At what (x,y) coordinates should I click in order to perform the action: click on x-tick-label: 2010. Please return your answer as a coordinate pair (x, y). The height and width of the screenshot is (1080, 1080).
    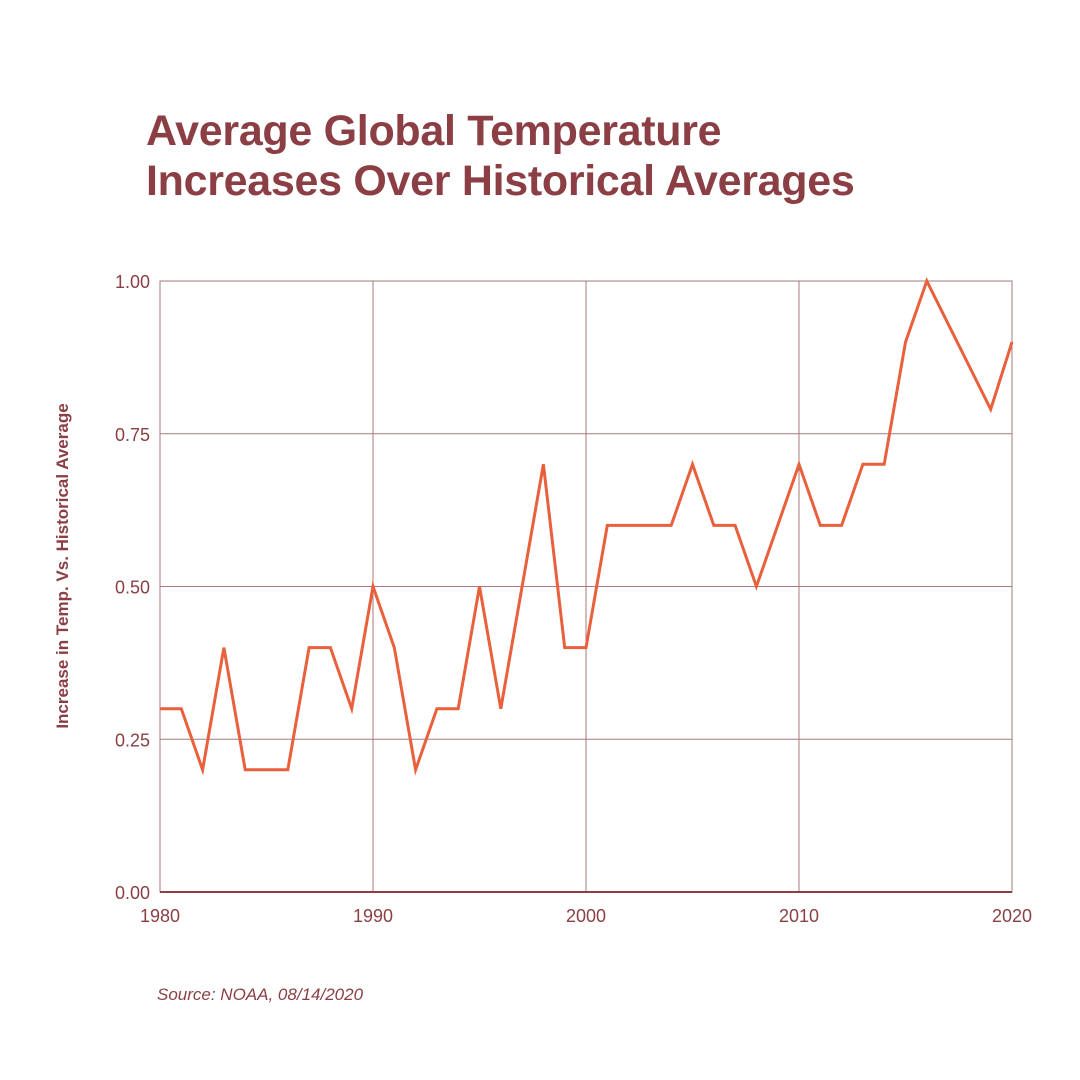
    Looking at the image, I should click on (799, 916).